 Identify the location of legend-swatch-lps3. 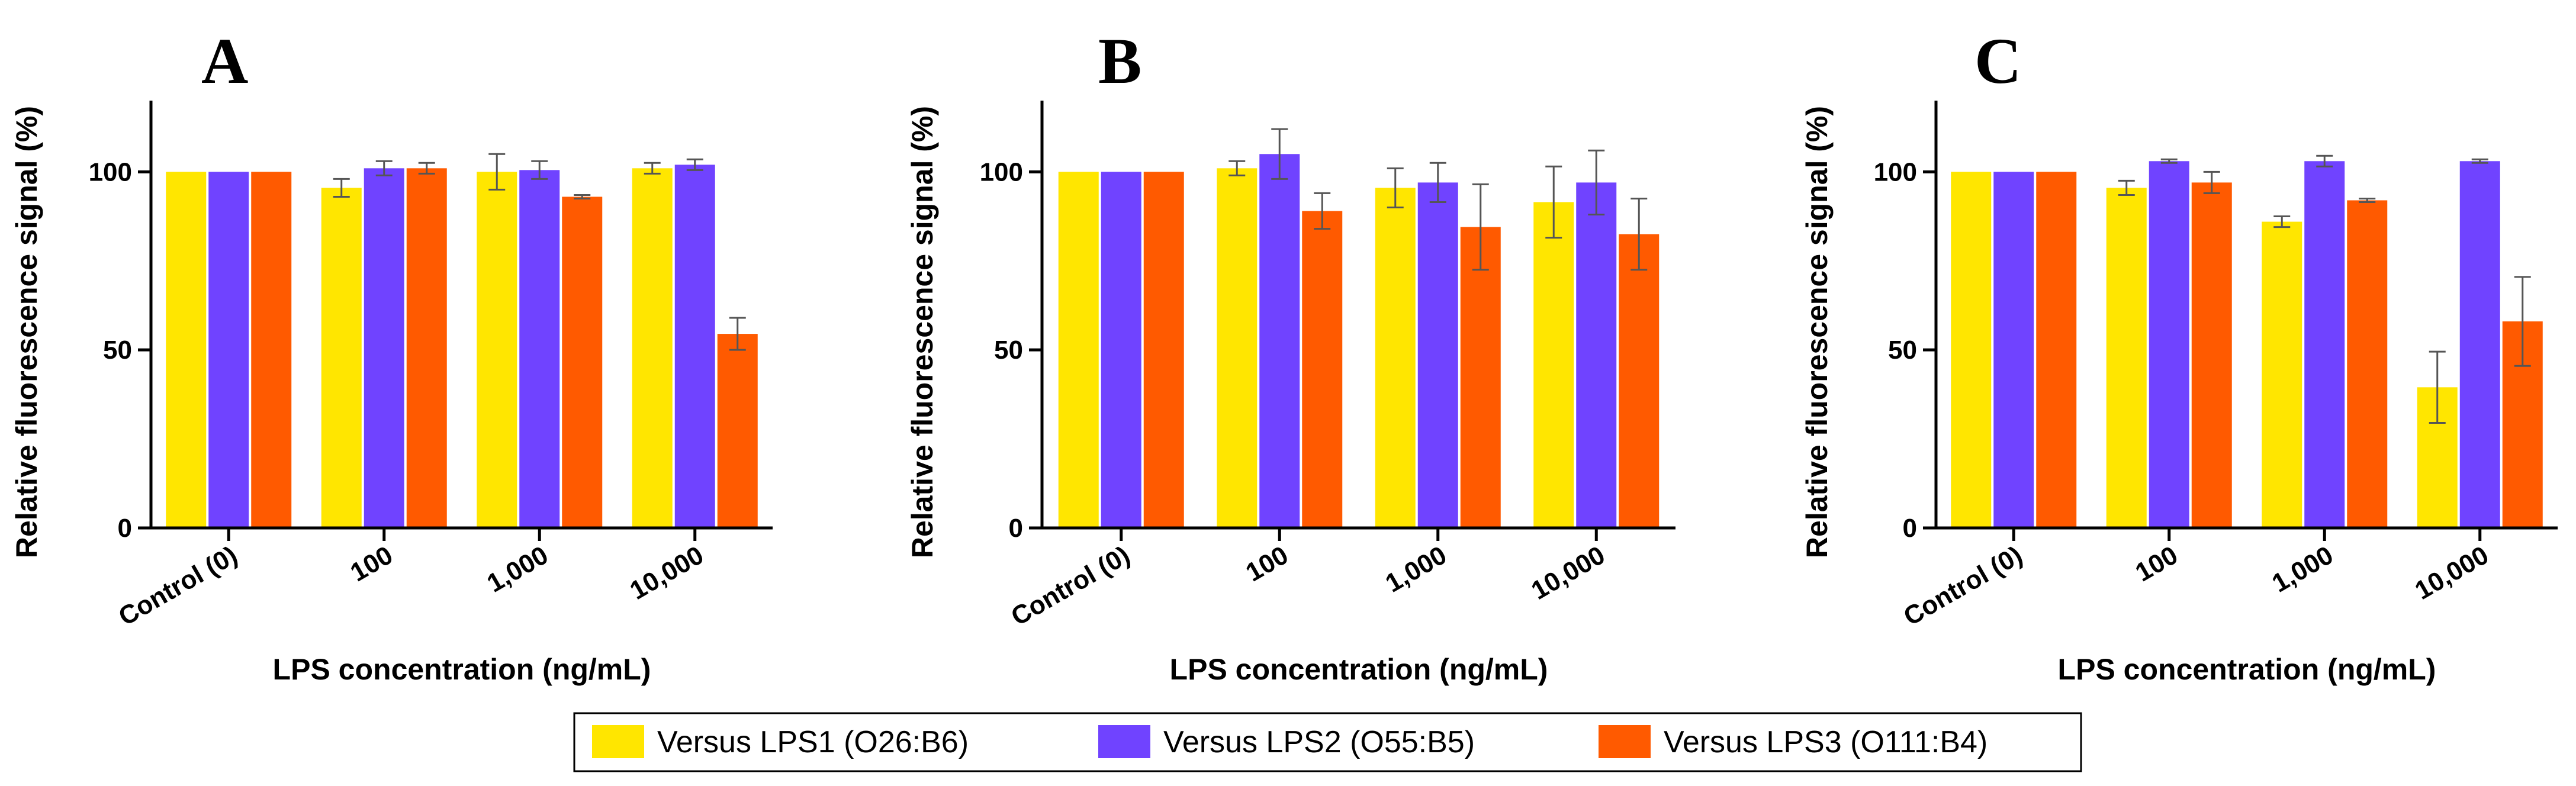
(1625, 741).